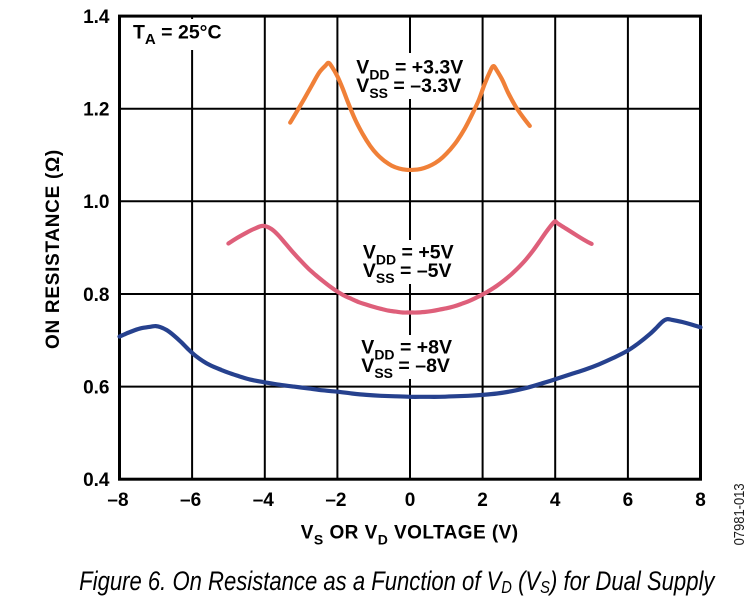 This screenshot has height=606, width=756. Describe the element at coordinates (700, 500) in the screenshot. I see `svg-text: 8` at that location.